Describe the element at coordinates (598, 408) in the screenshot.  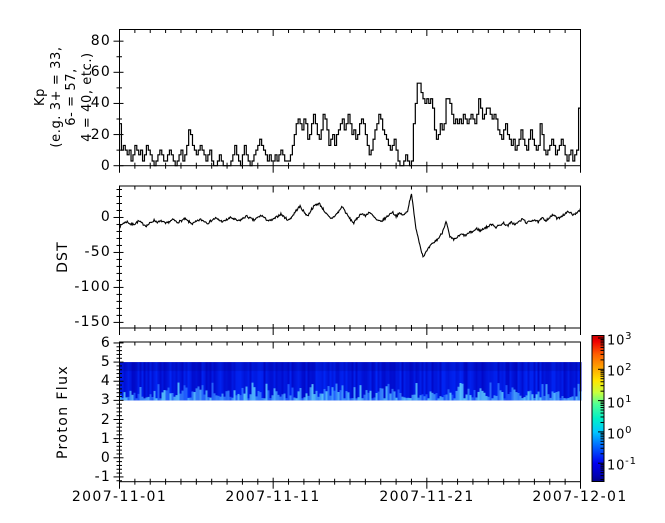
I see `colorbar-bar` at that location.